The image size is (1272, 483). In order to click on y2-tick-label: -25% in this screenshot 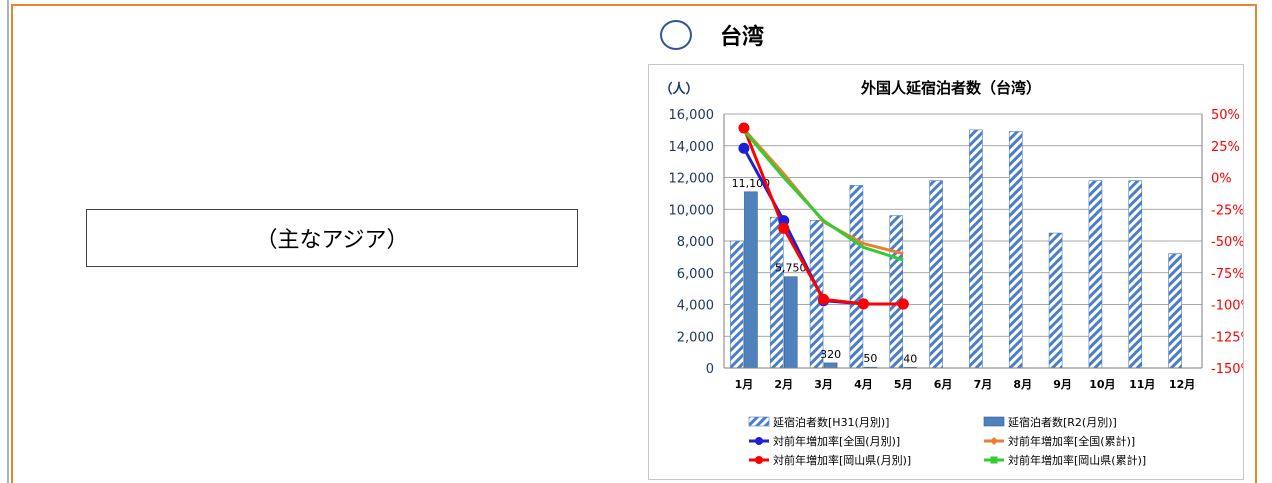, I will do `click(1227, 210)`.